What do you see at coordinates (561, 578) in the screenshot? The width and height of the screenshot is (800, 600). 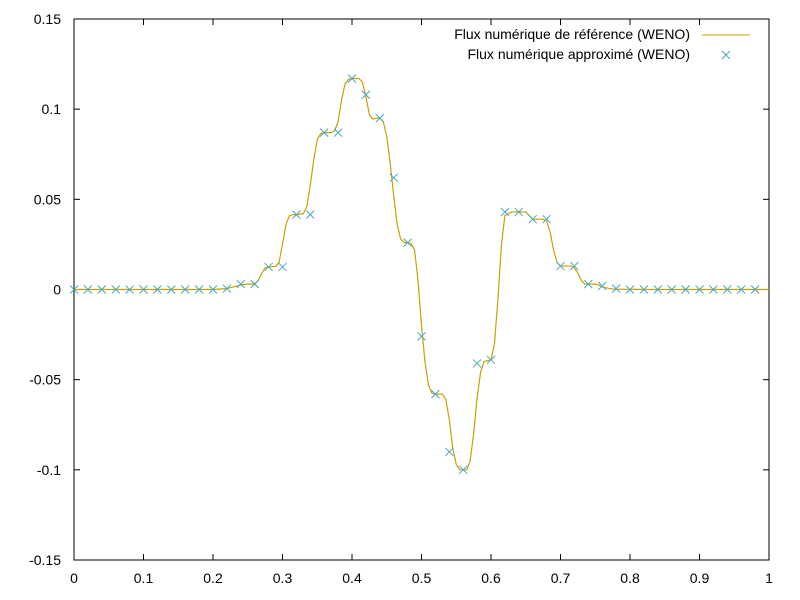 I see `x-tick-label: 0.7` at bounding box center [561, 578].